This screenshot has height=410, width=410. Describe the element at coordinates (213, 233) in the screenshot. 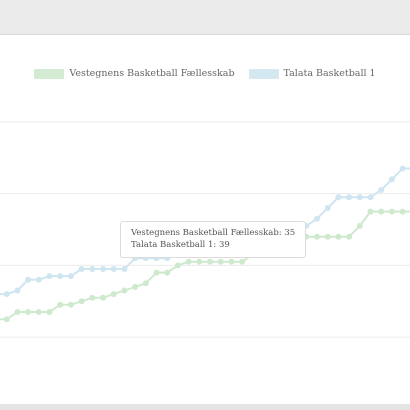

I see `tooltip-line-vestegnens: Vestegnens Basketball Fællesskab: 35` at that location.